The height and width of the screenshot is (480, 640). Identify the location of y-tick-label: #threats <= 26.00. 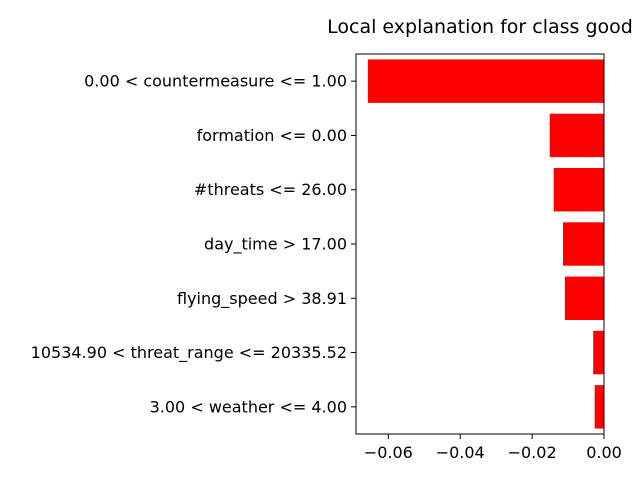
(270, 189).